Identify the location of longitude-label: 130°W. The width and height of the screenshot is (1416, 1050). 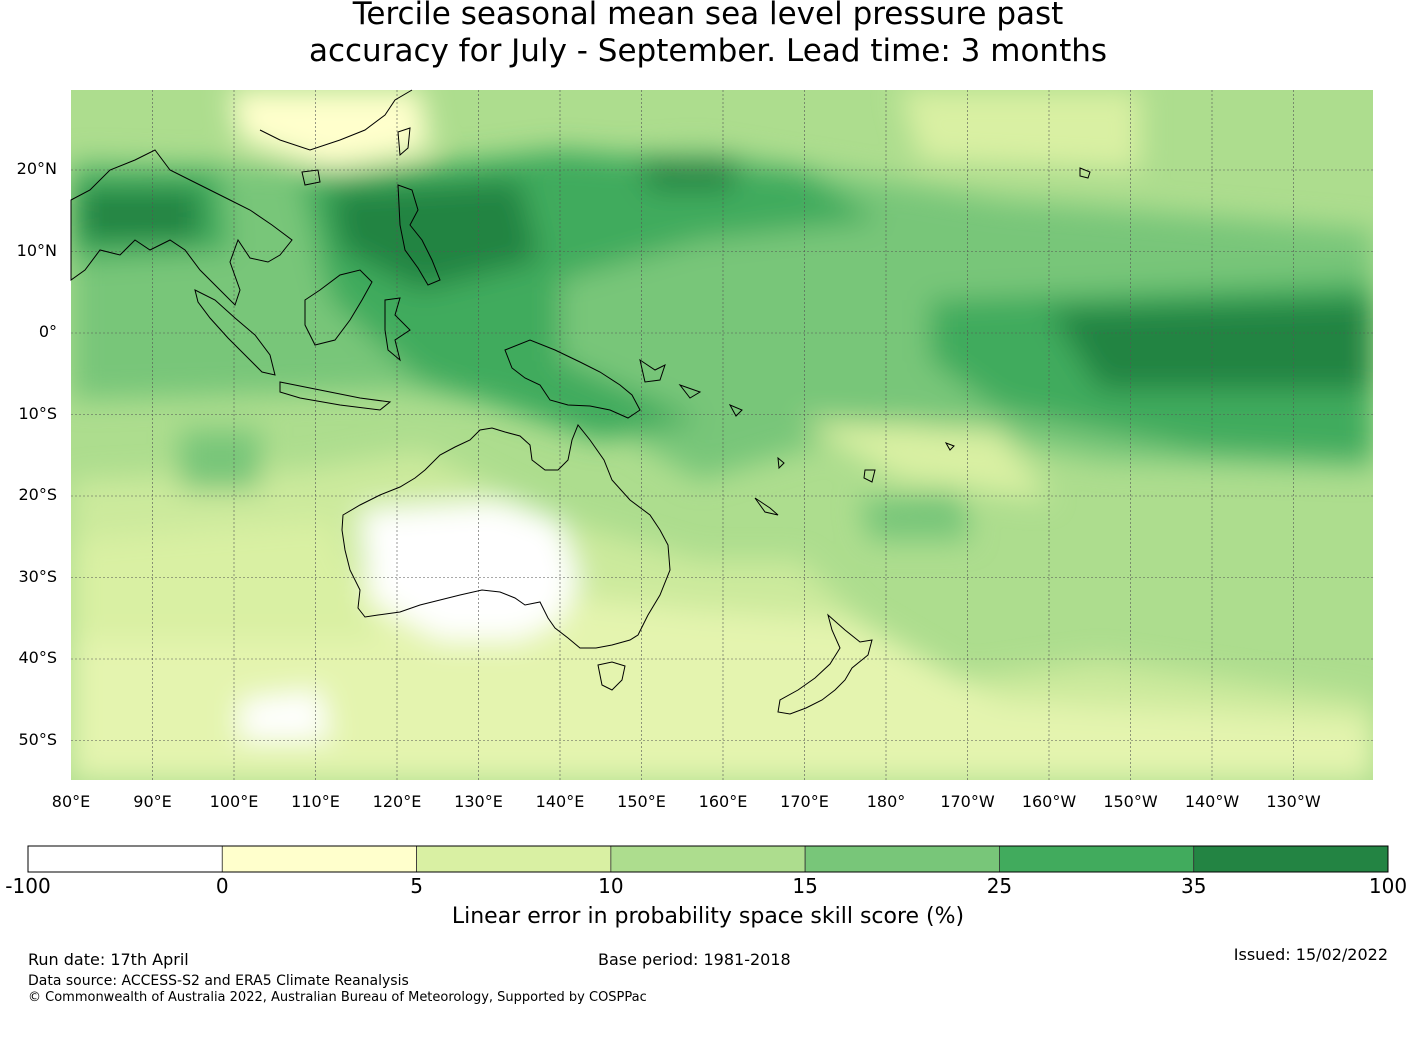
(1293, 801).